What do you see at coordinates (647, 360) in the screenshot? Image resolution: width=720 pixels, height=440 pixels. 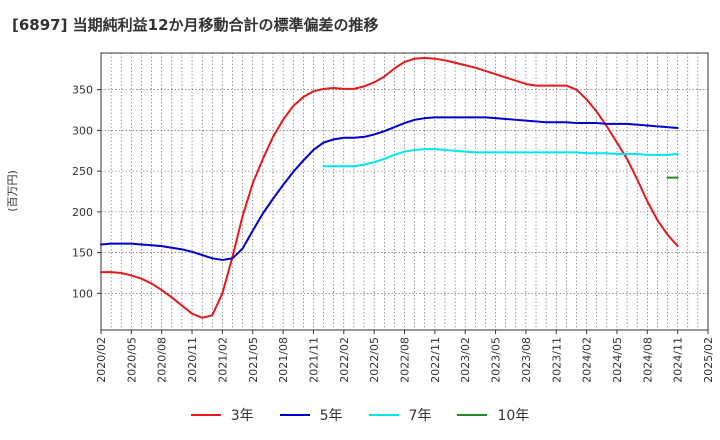 I see `x-tick-label: 2024/08` at bounding box center [647, 360].